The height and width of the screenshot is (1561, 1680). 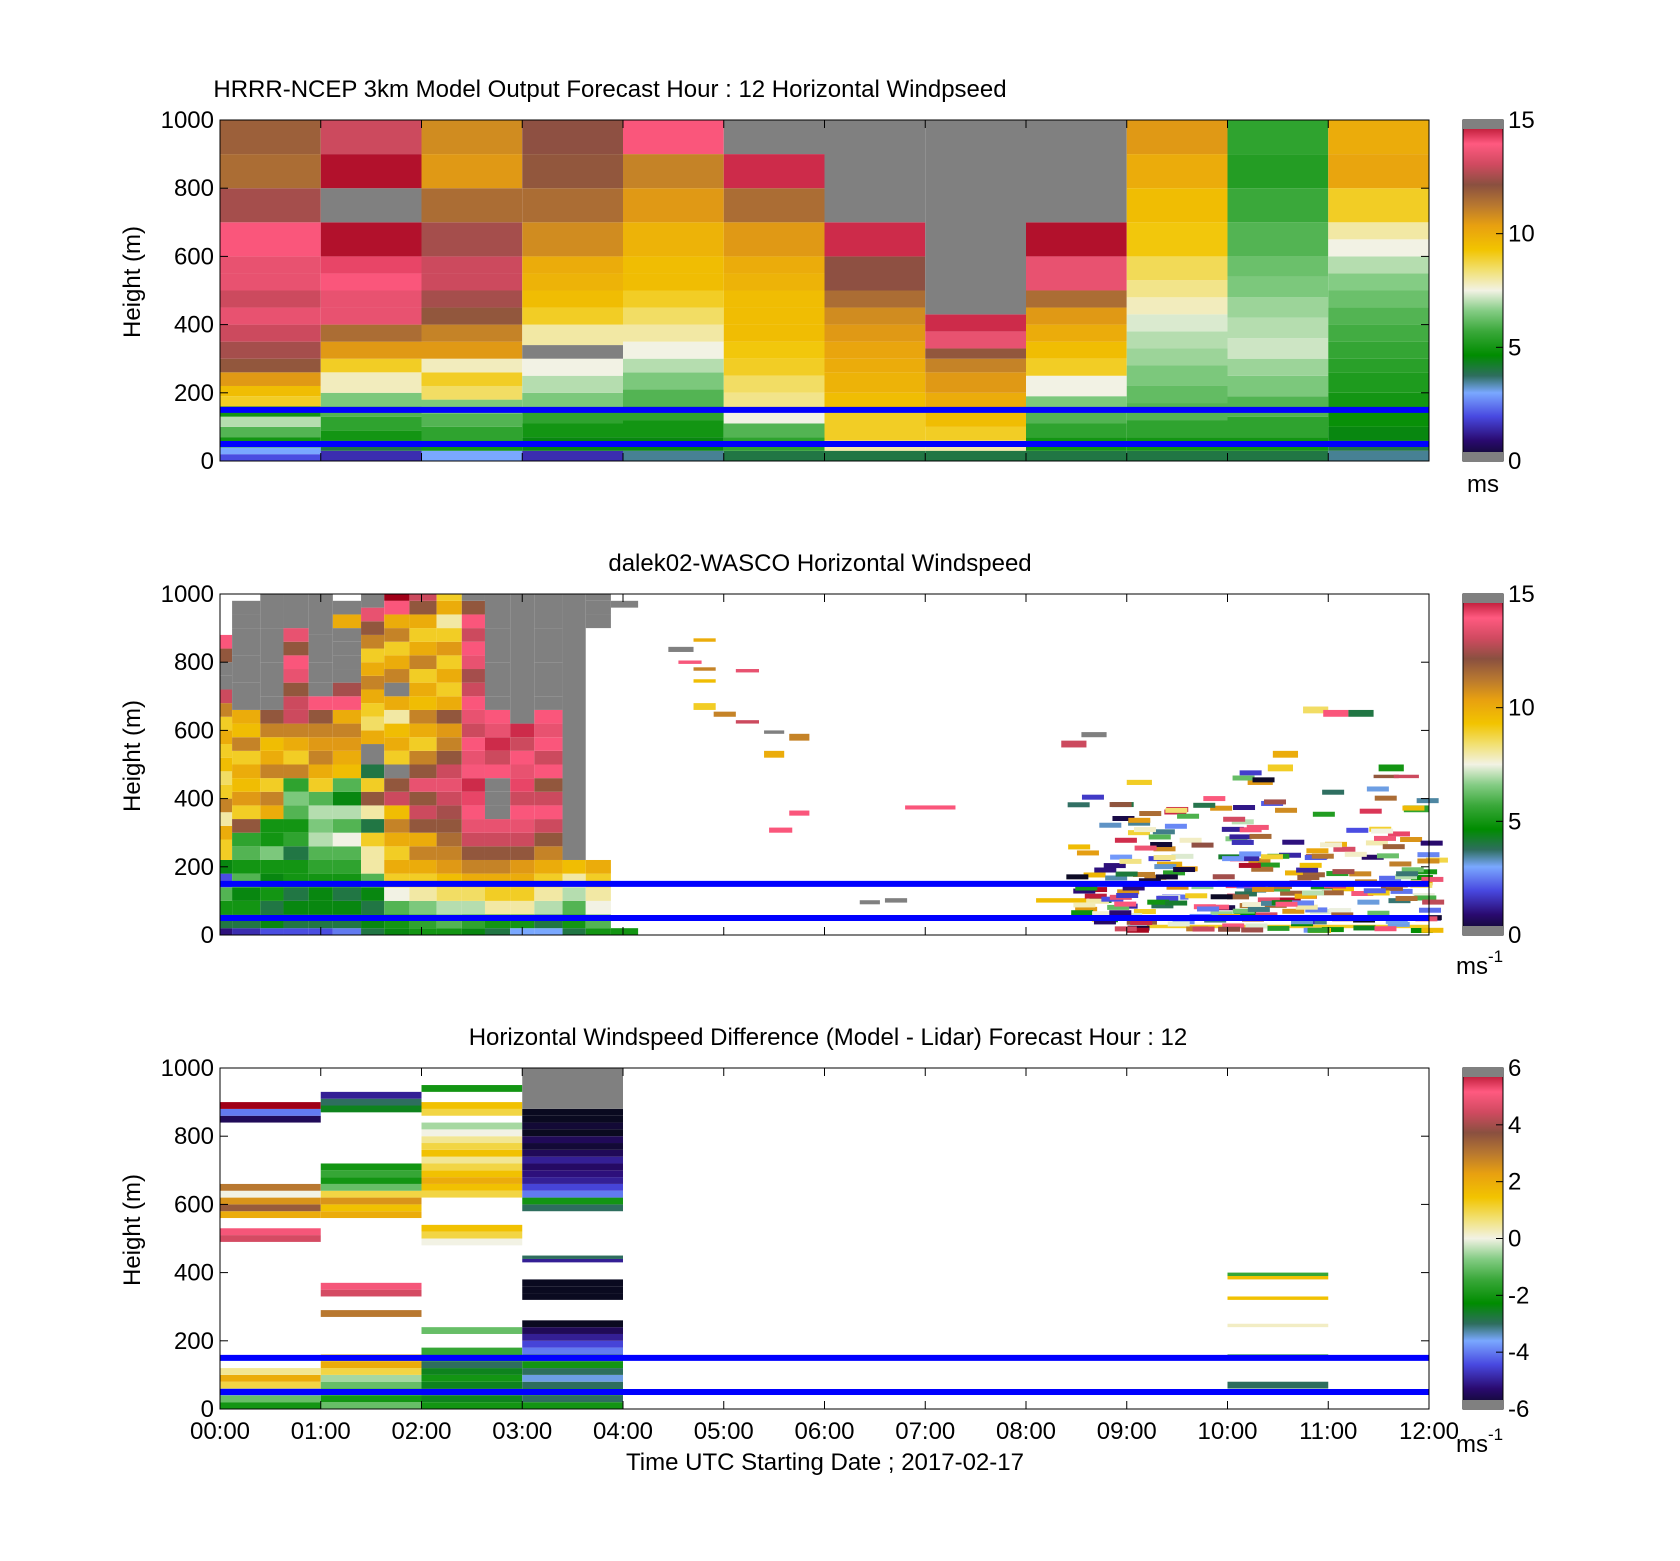 I want to click on colorbar-tick-label: -6, so click(x=1518, y=1409).